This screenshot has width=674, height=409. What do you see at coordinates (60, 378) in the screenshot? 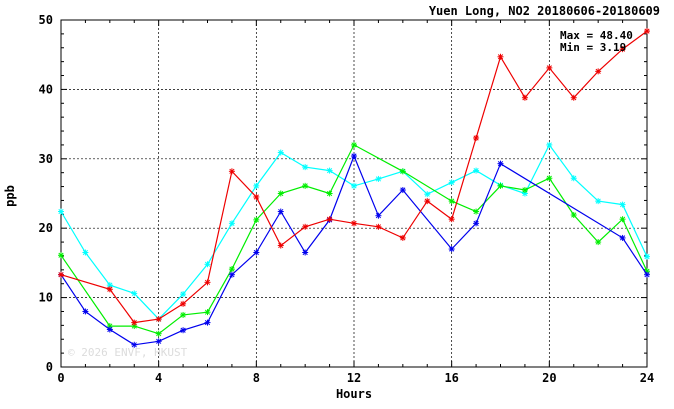
I see `x-tick-label: 0` at bounding box center [60, 378].